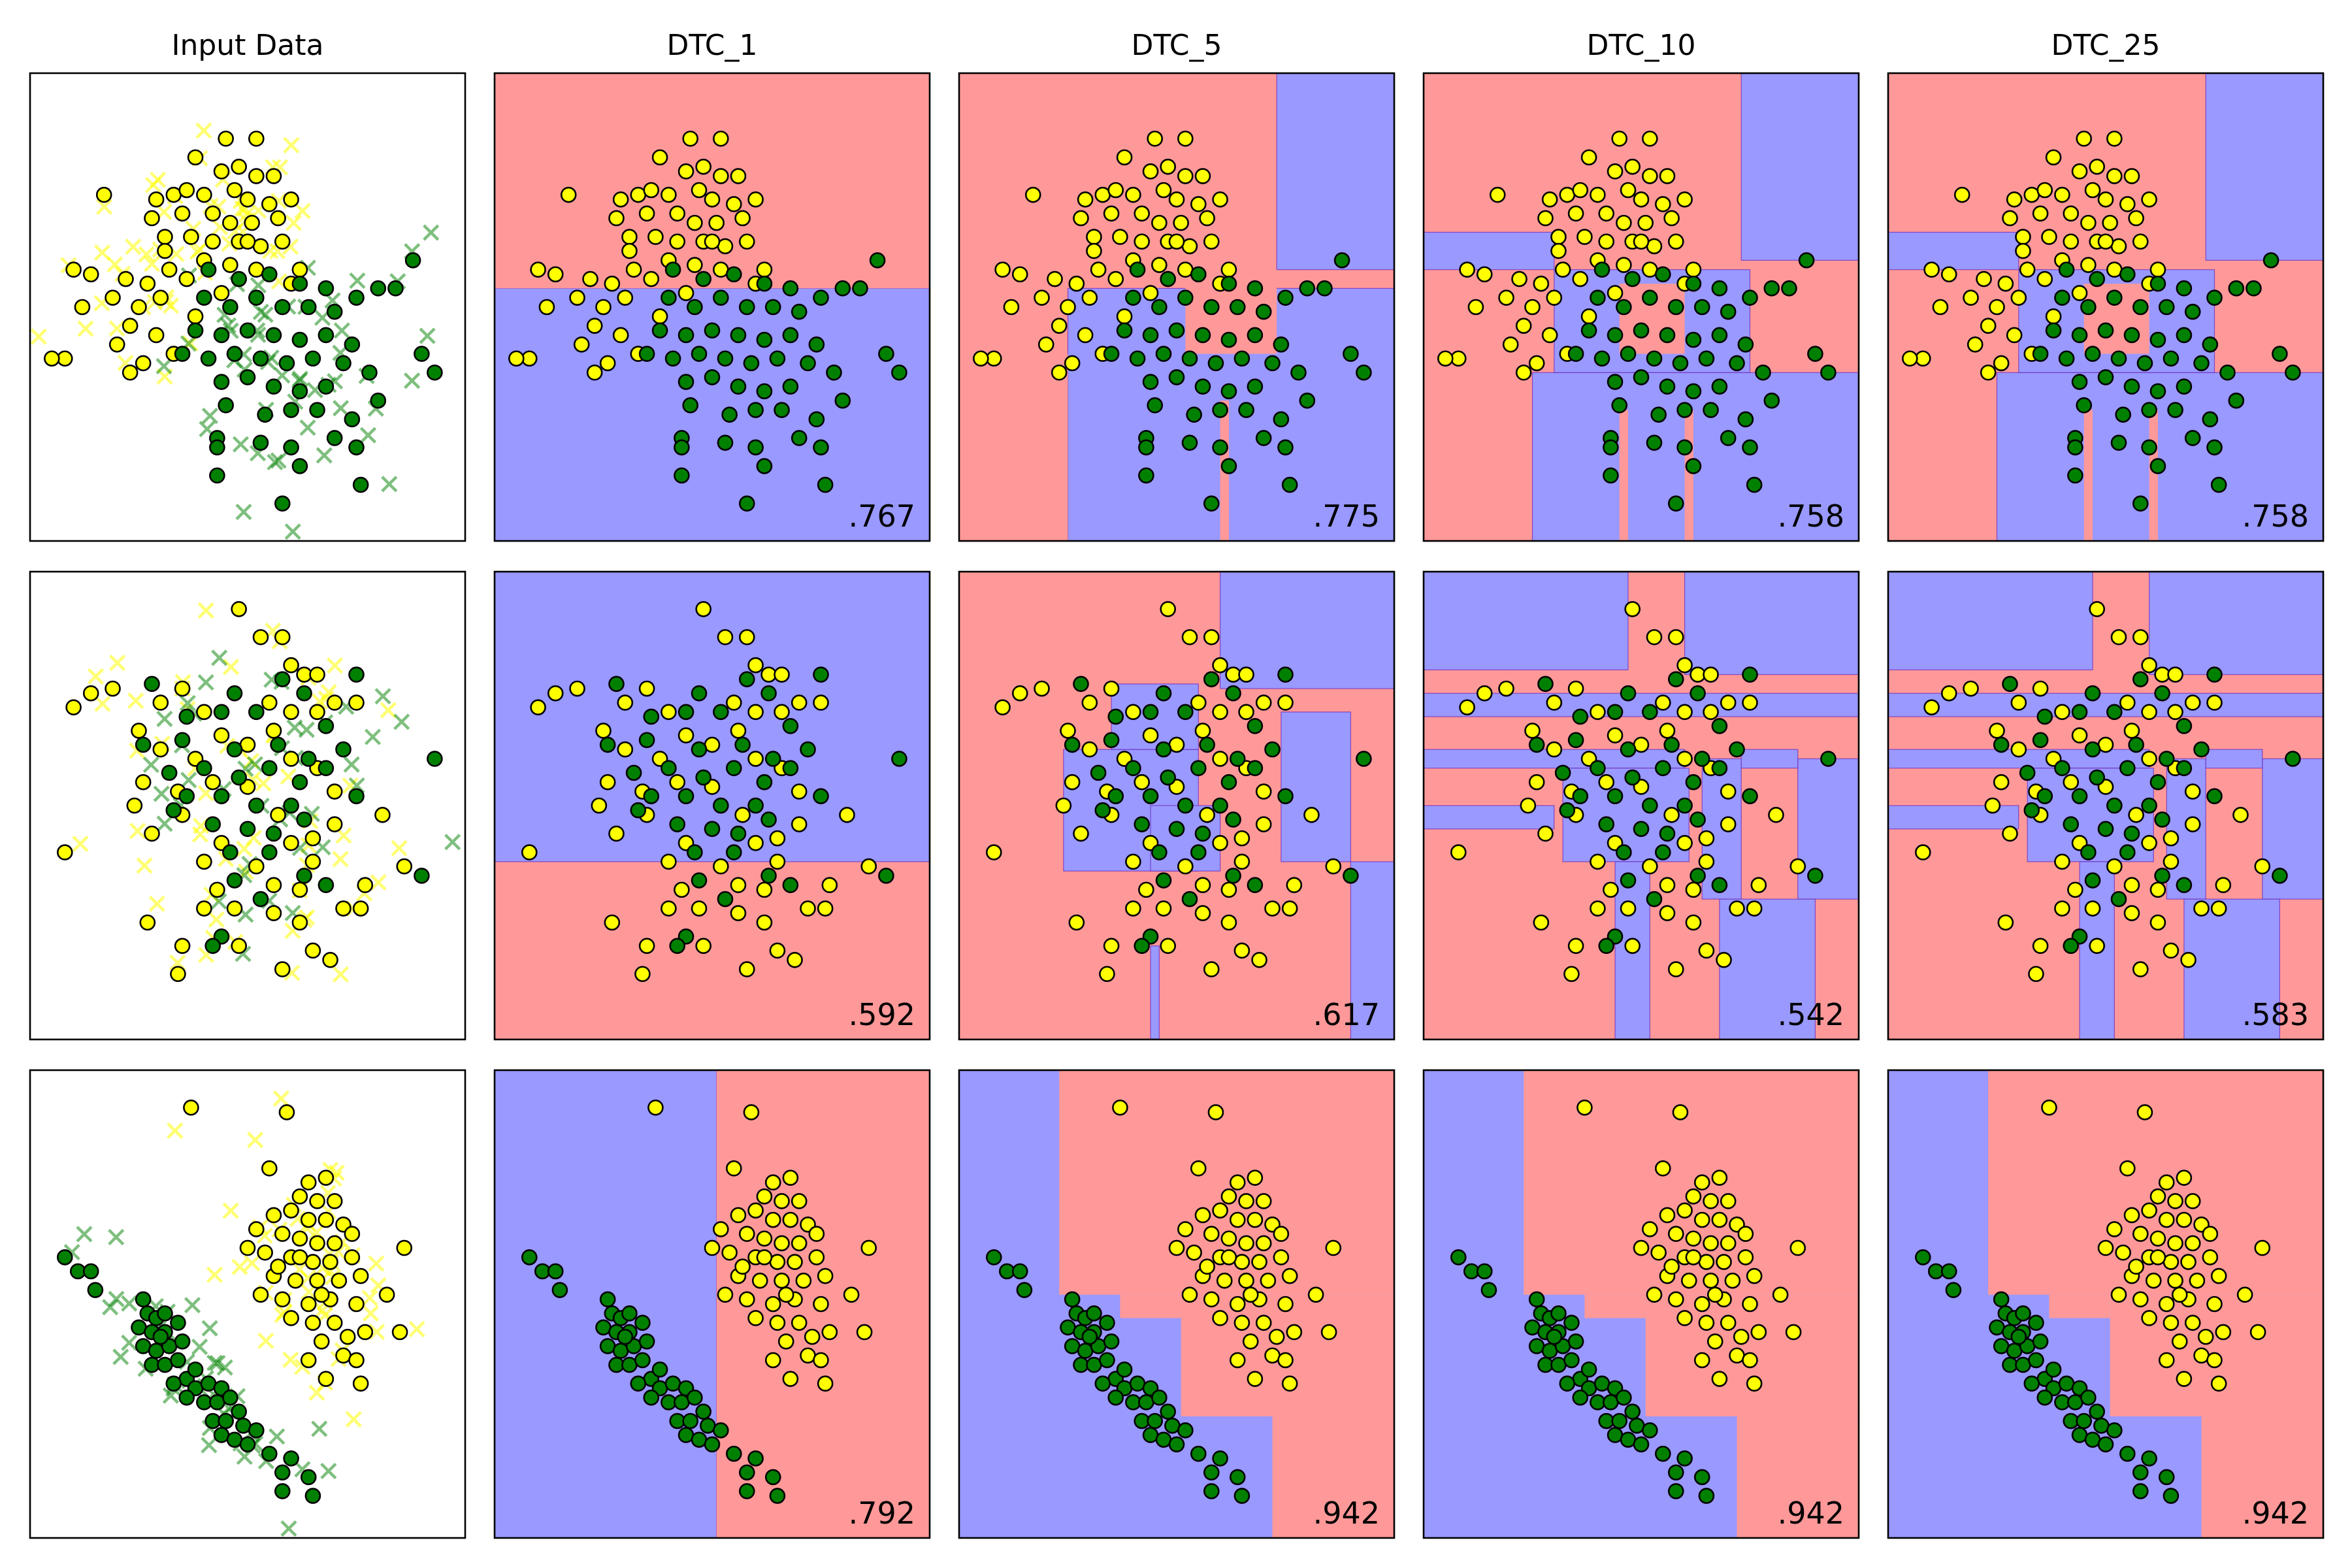 This screenshot has height=1568, width=2352. I want to click on score-label: .792, so click(882, 1513).